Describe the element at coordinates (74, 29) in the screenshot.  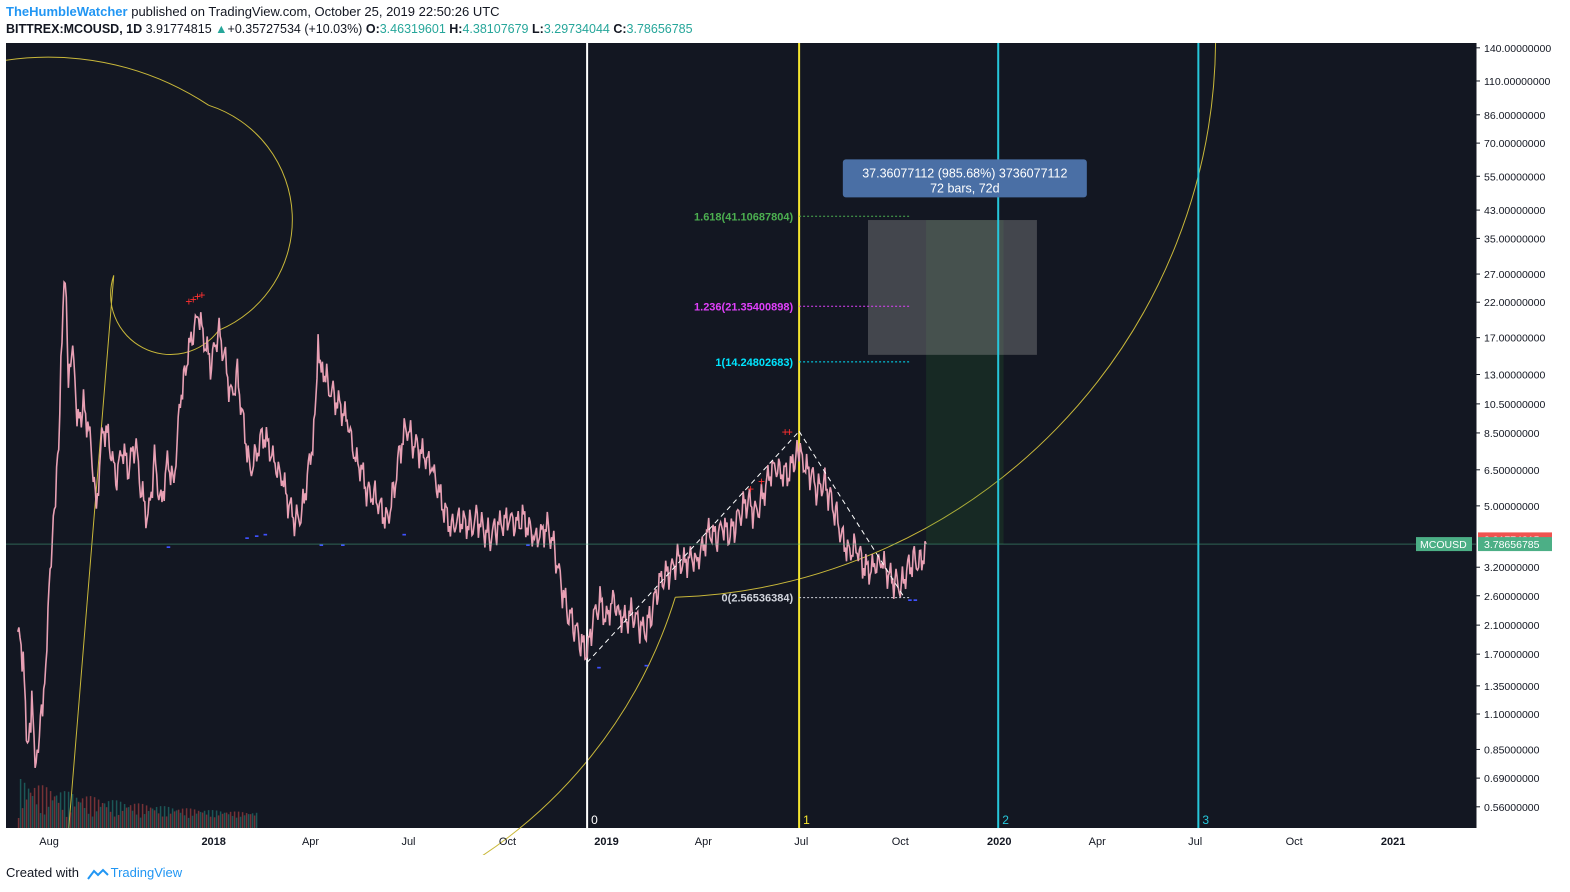
I see `symbol-label: BITTREX:MCOUSD, 1D` at that location.